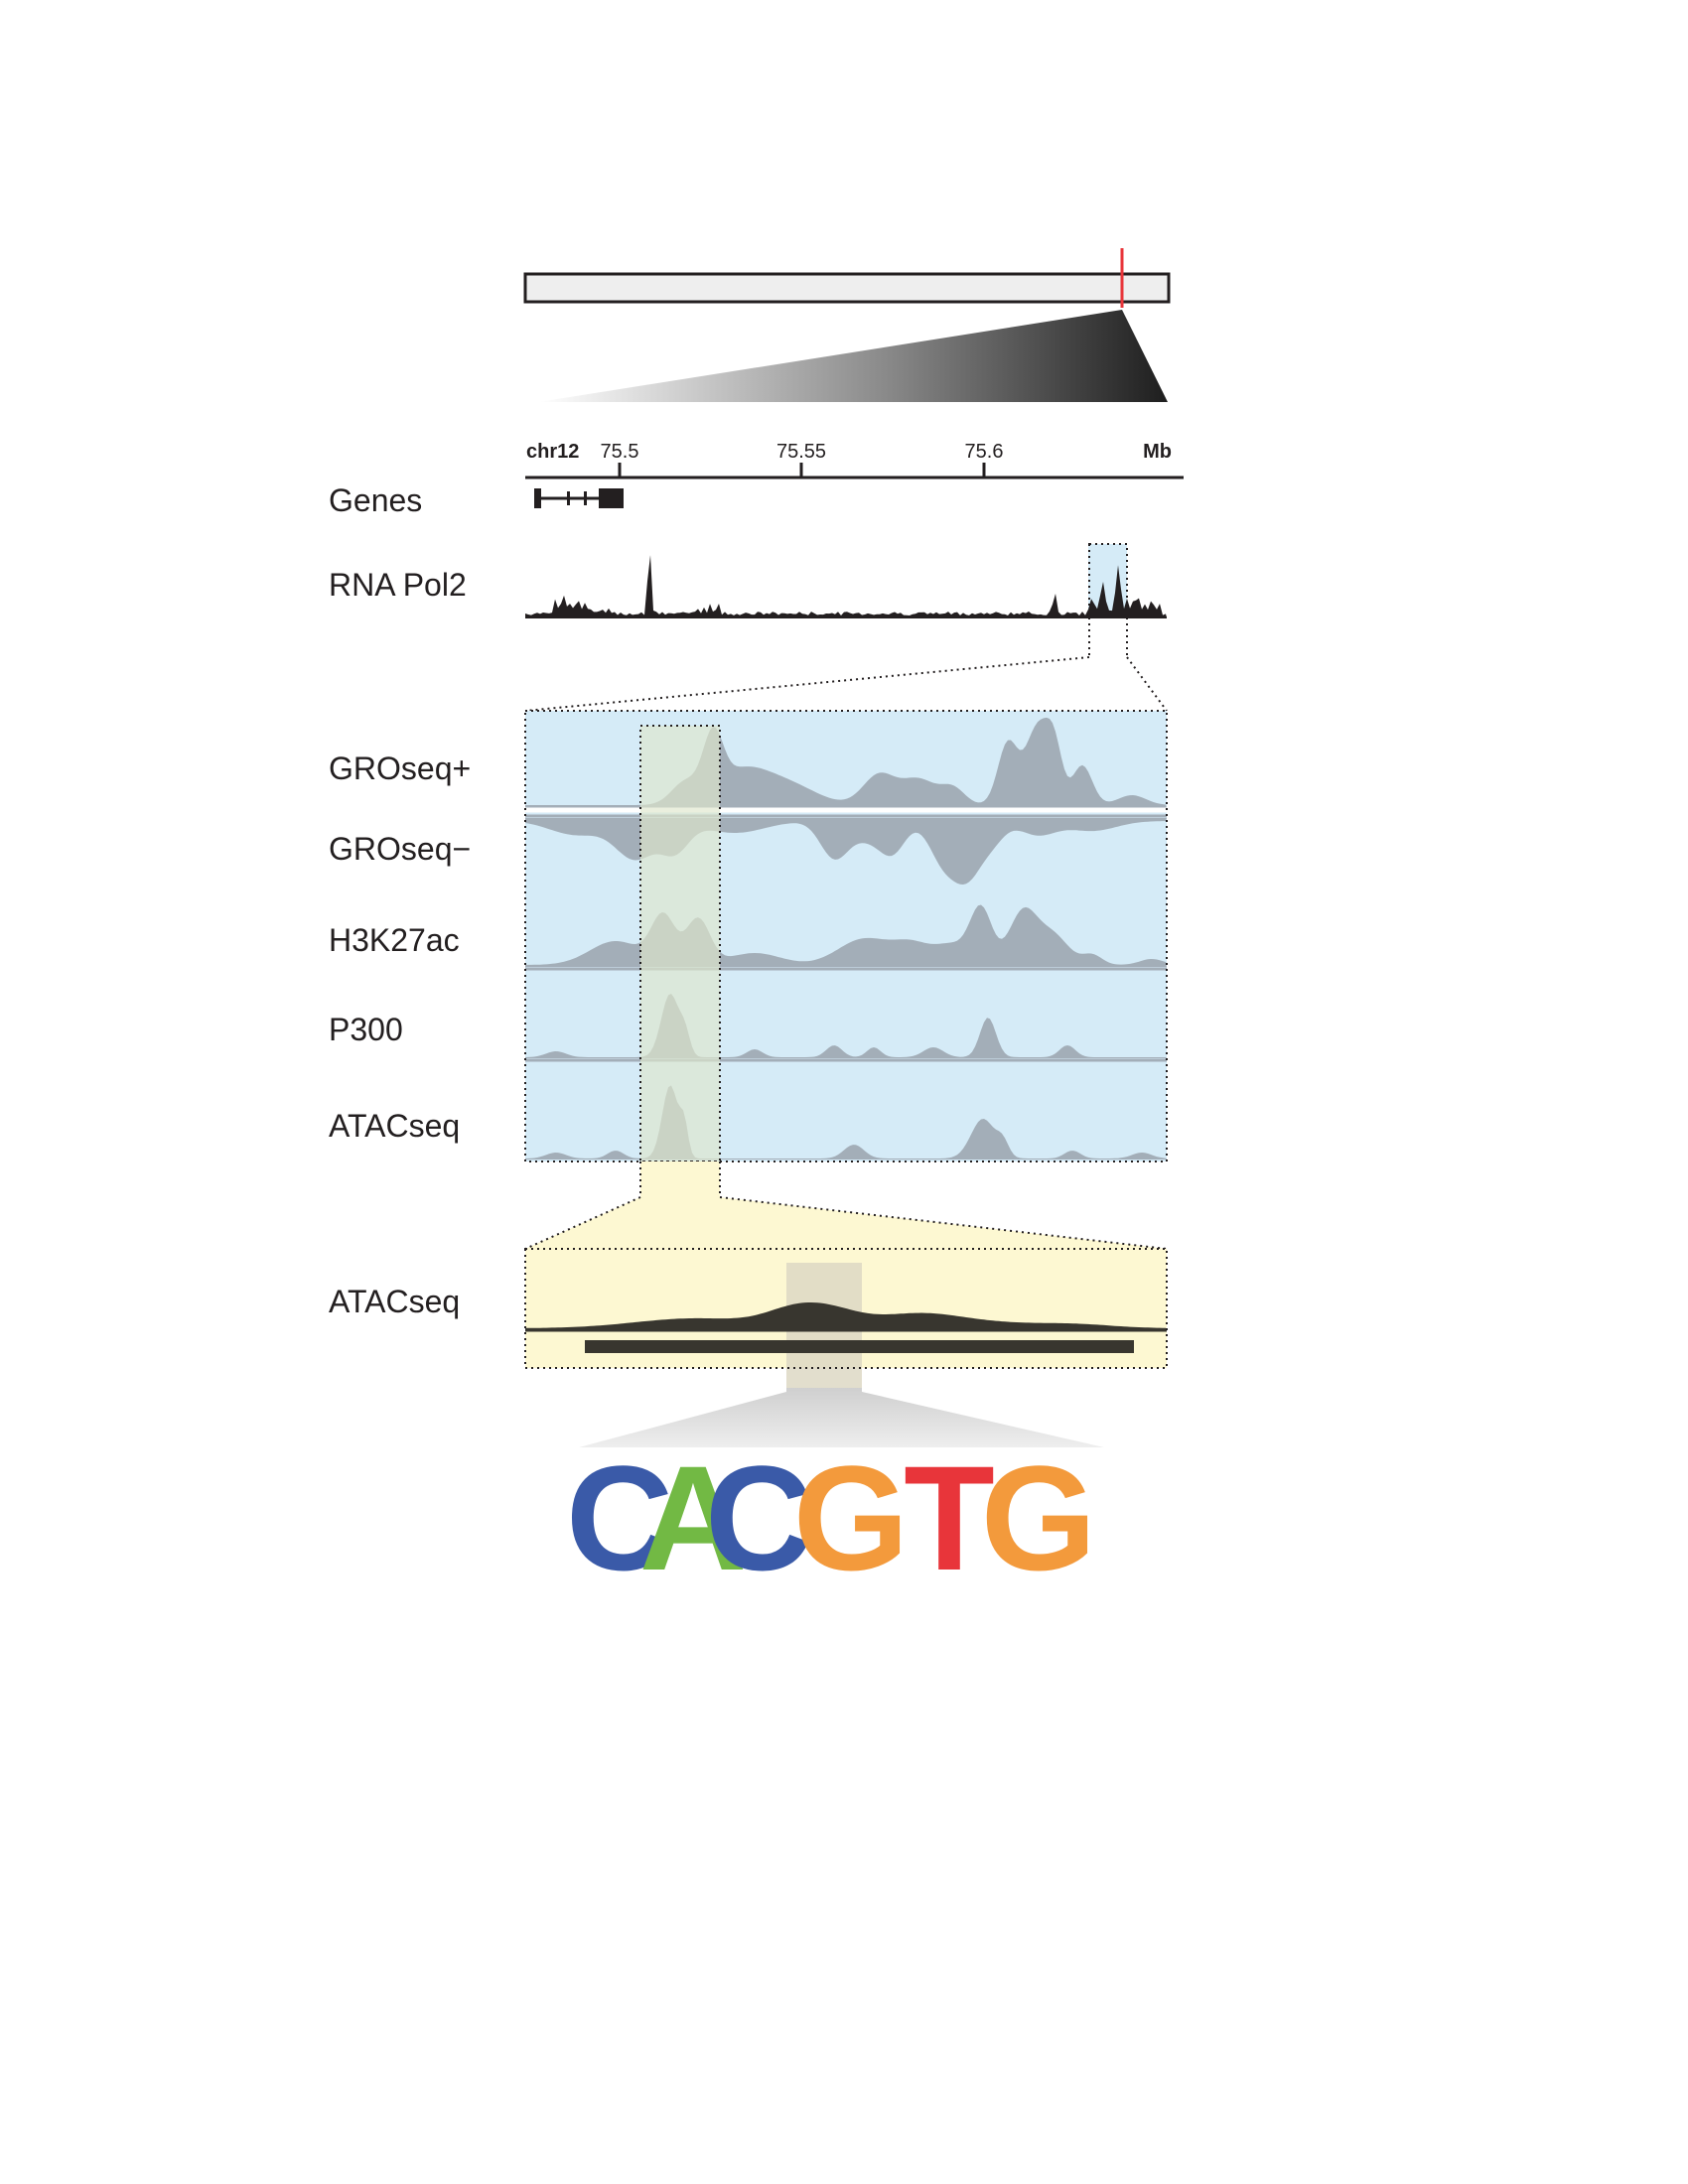  I want to click on axis-unit-label: Mb, so click(1157, 452).